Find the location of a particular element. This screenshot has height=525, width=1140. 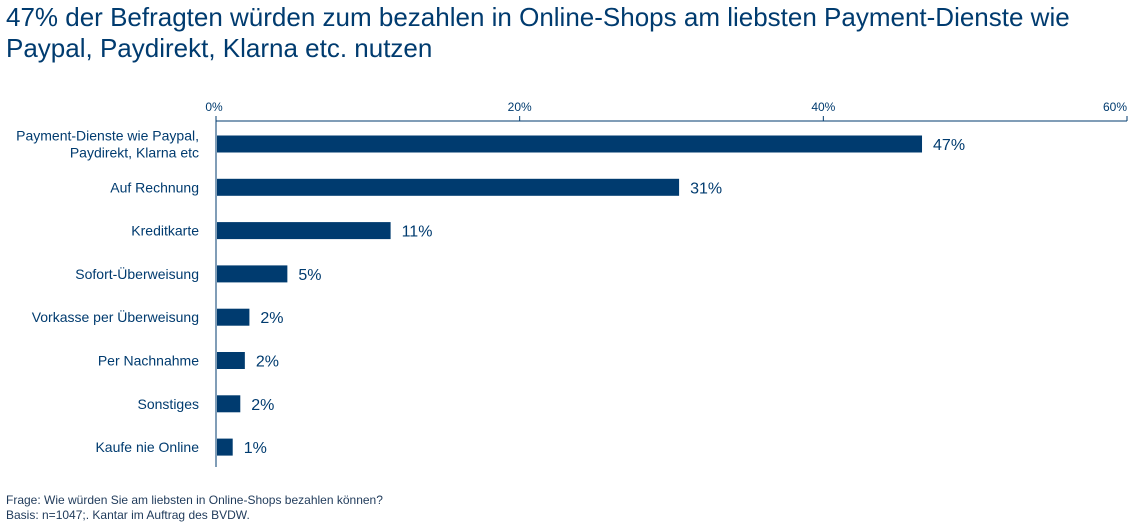

category-label: Vorkasse per Überweisung is located at coordinates (115, 316).